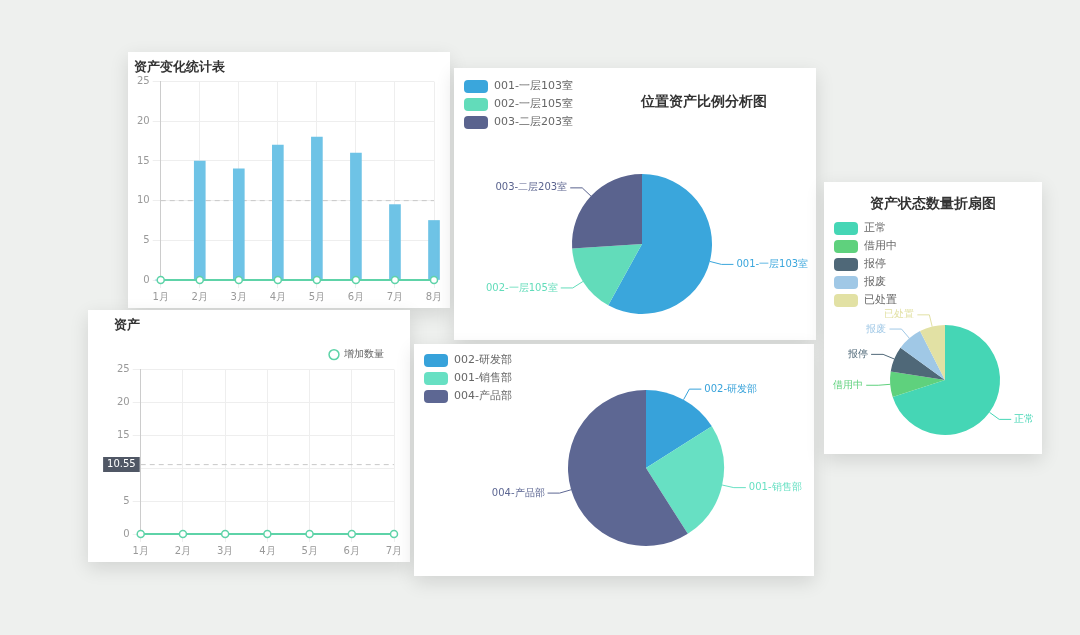  What do you see at coordinates (483, 360) in the screenshot?
I see `legend-label: 002-研发部` at bounding box center [483, 360].